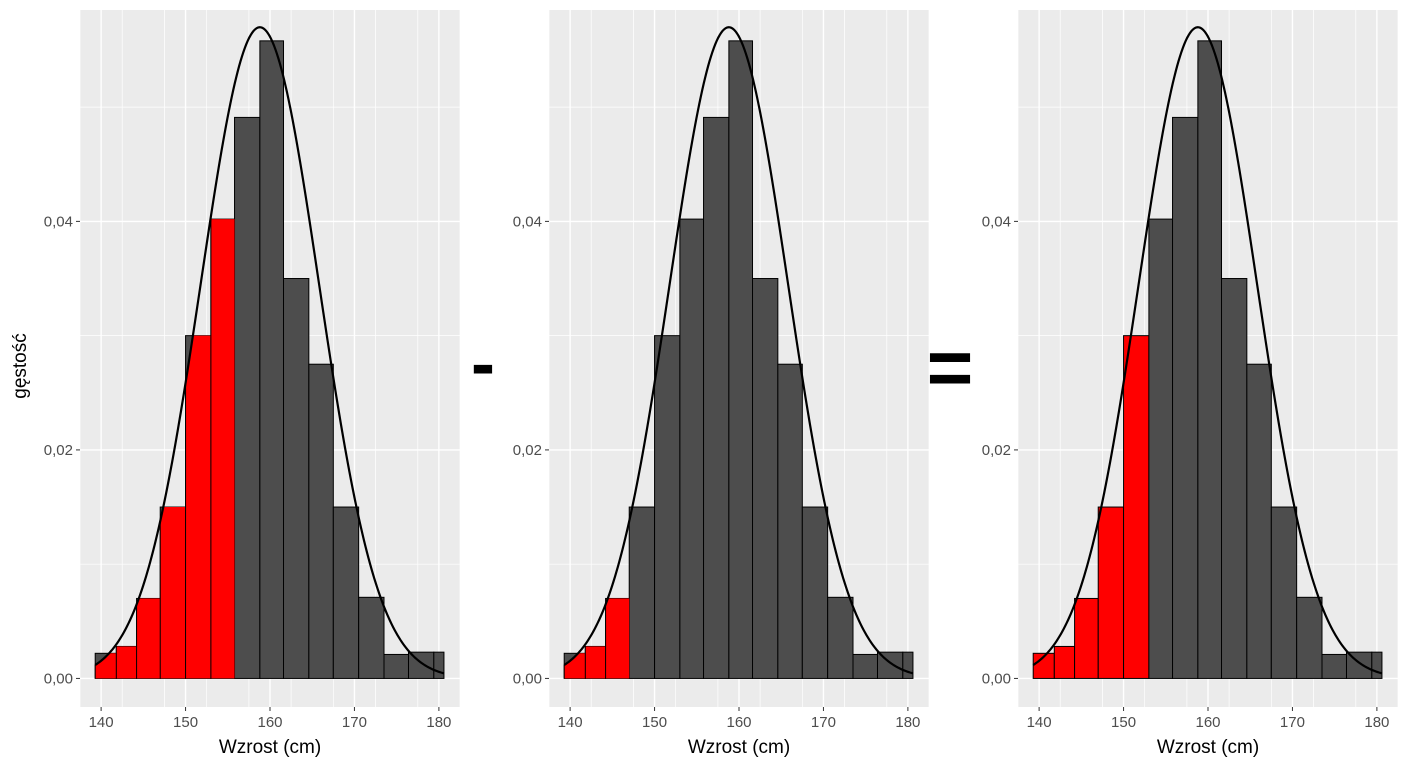 The height and width of the screenshot is (768, 1408). Describe the element at coordinates (950, 367) in the screenshot. I see `equals-sign: =` at that location.